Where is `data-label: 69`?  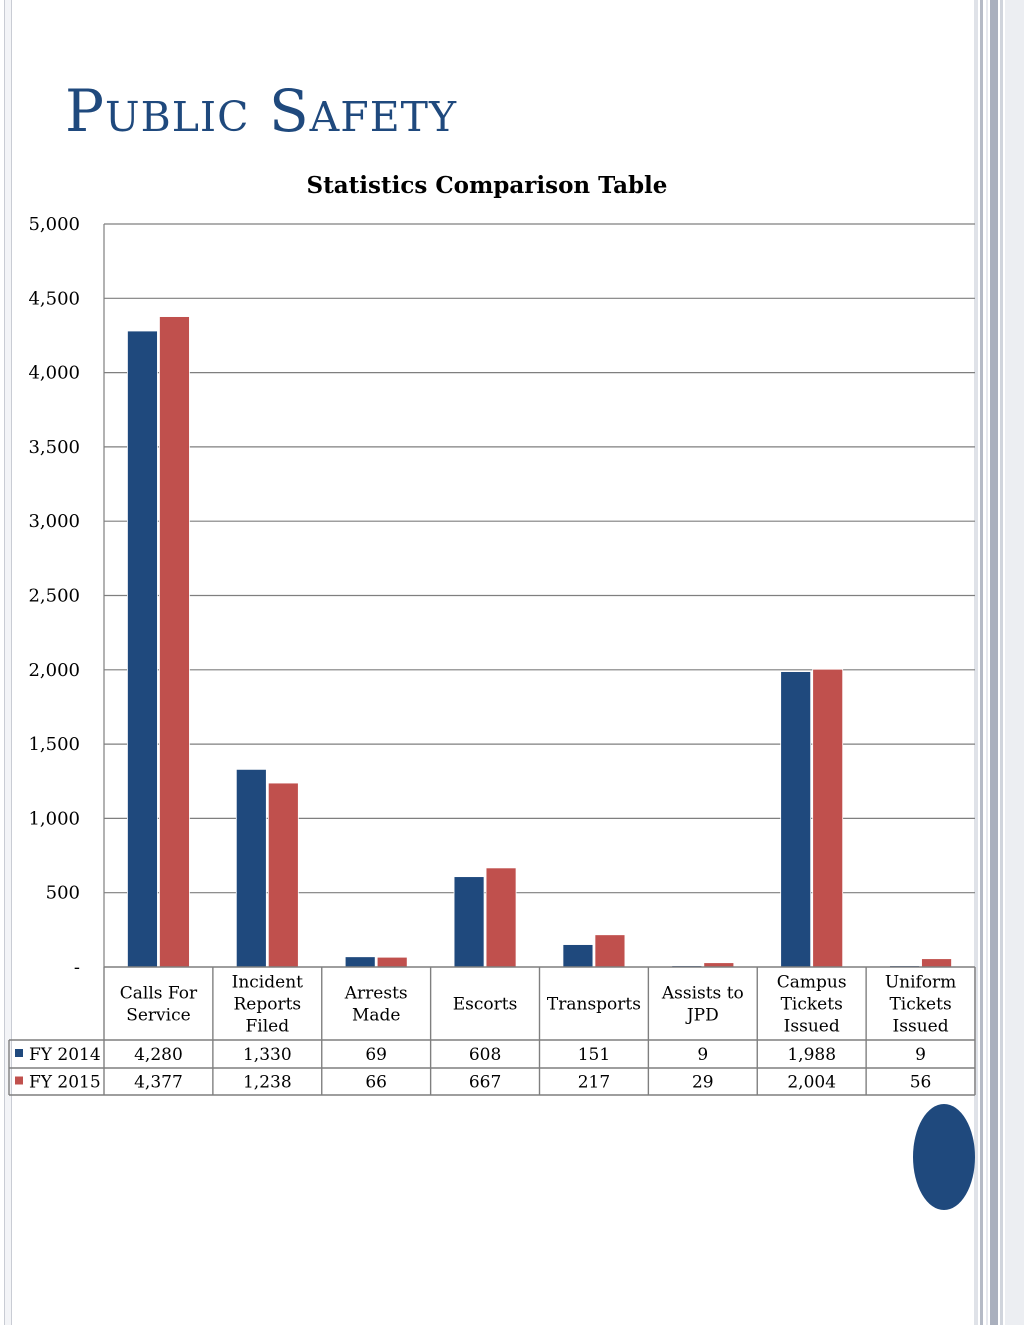 data-label: 69 is located at coordinates (376, 1055).